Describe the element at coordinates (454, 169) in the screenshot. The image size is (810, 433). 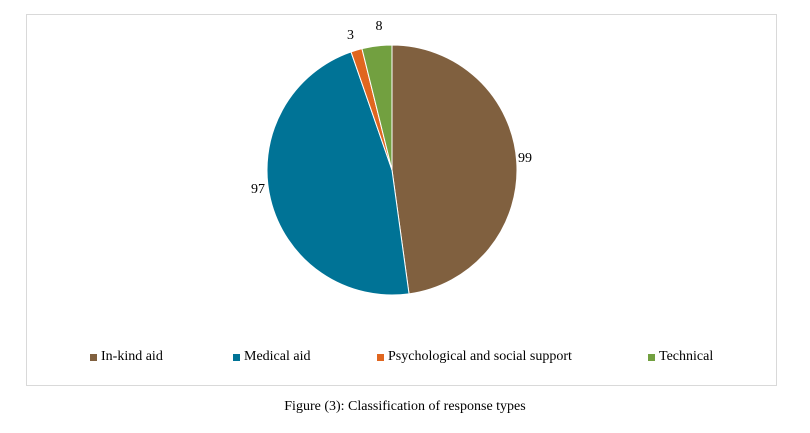
I see `pie-slice-in-kind-aid` at that location.